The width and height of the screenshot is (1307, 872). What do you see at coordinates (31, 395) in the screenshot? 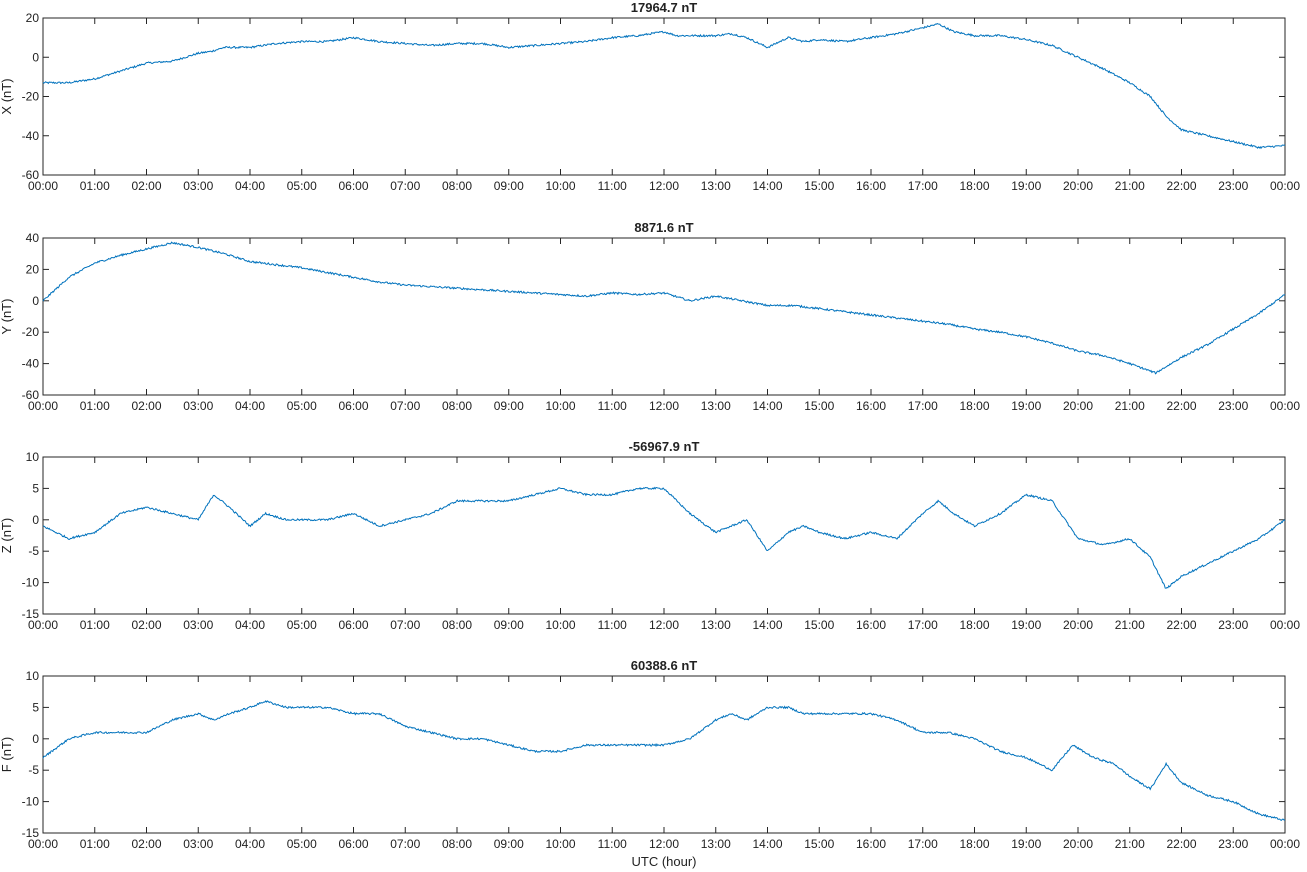
I see `y-tick-label: -60` at bounding box center [31, 395].